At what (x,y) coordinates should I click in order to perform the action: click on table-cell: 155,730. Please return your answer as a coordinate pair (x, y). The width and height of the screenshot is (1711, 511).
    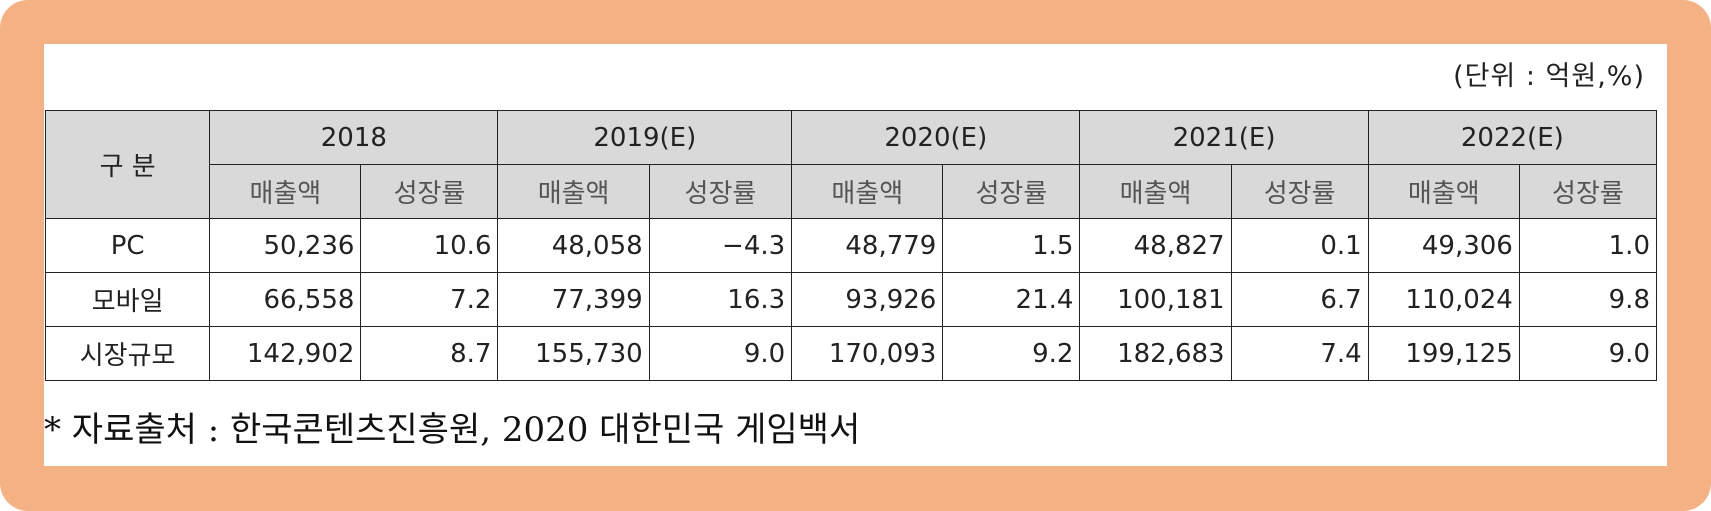
    Looking at the image, I should click on (573, 353).